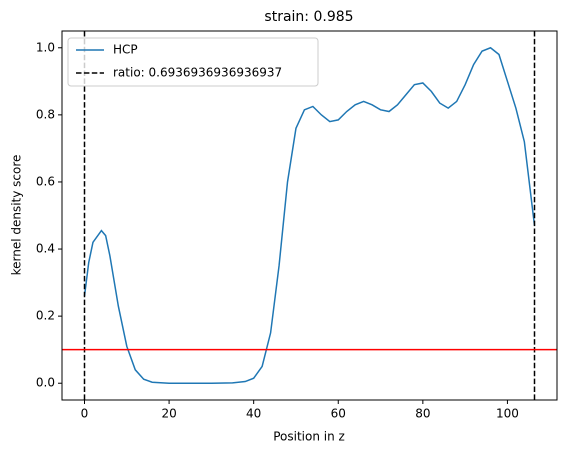 Image resolution: width=567 pixels, height=454 pixels. I want to click on x-tick-label: 20, so click(168, 414).